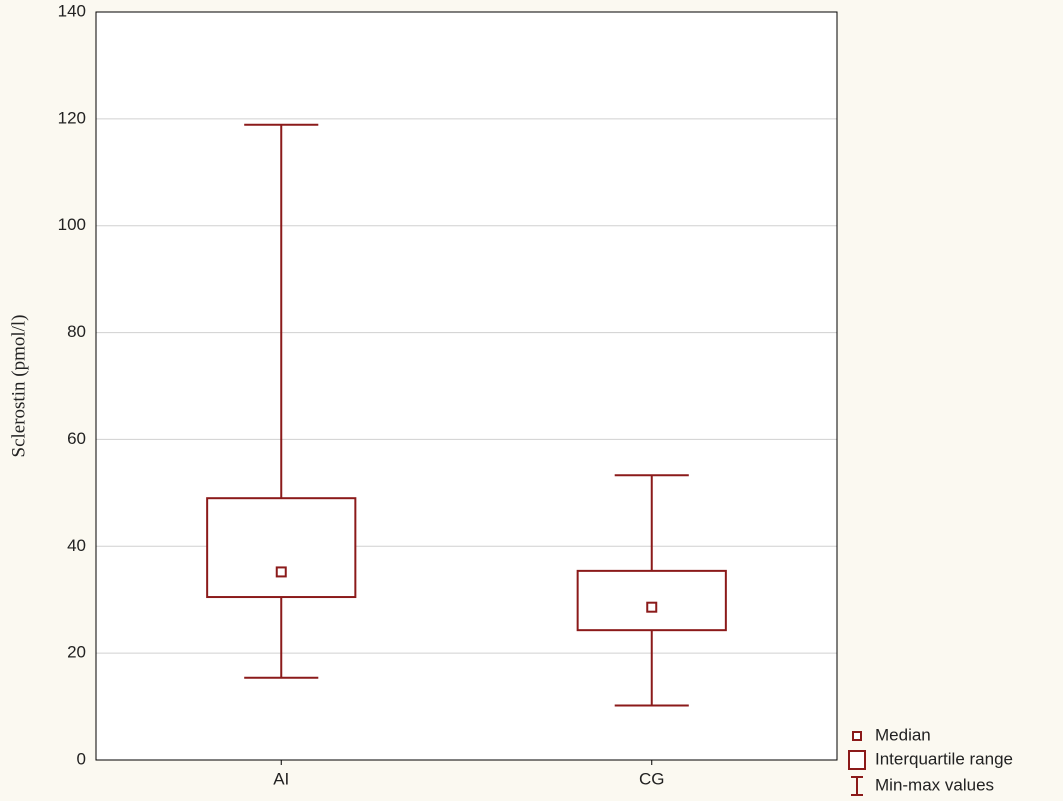  Describe the element at coordinates (652, 778) in the screenshot. I see `x-tick-label: CG` at that location.